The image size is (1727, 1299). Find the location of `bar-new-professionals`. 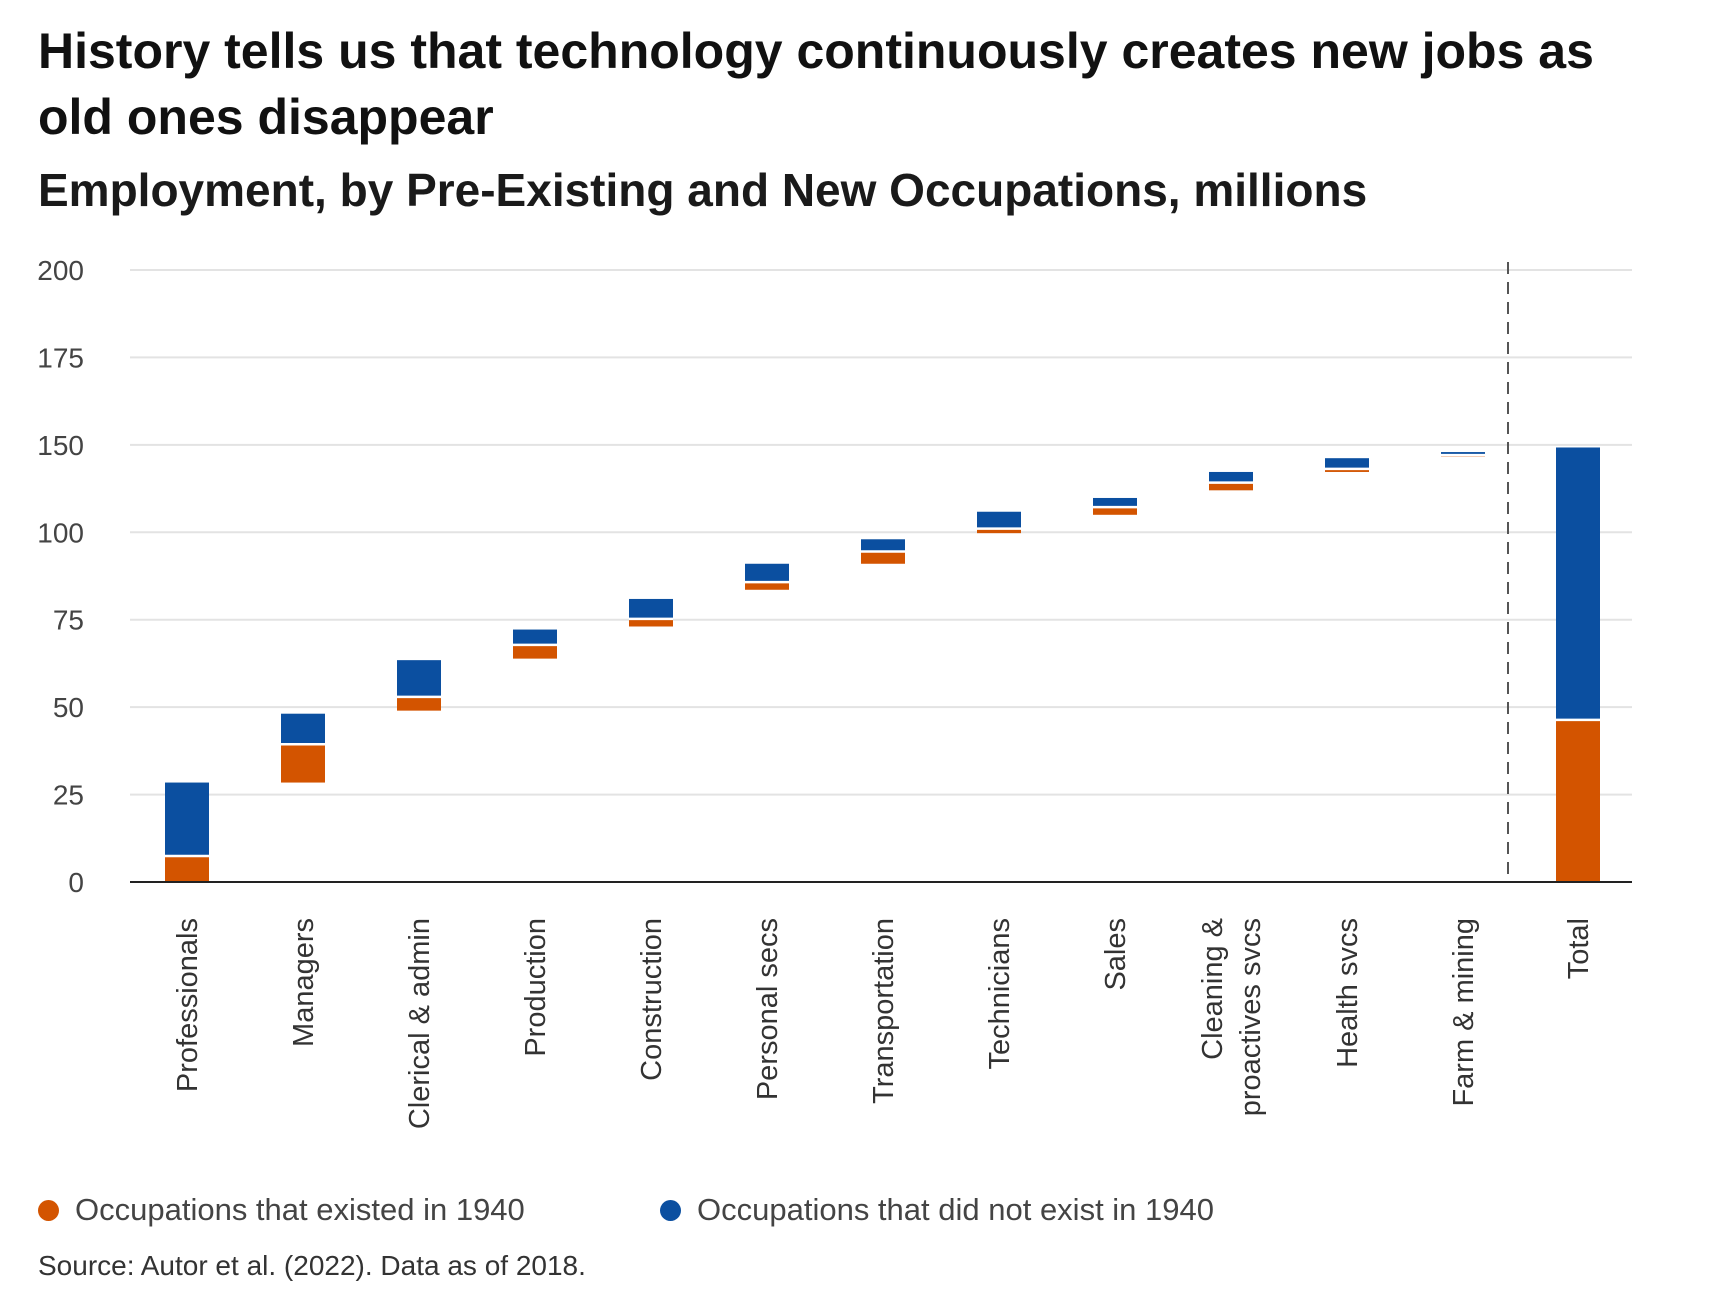

bar-new-professionals is located at coordinates (187, 819).